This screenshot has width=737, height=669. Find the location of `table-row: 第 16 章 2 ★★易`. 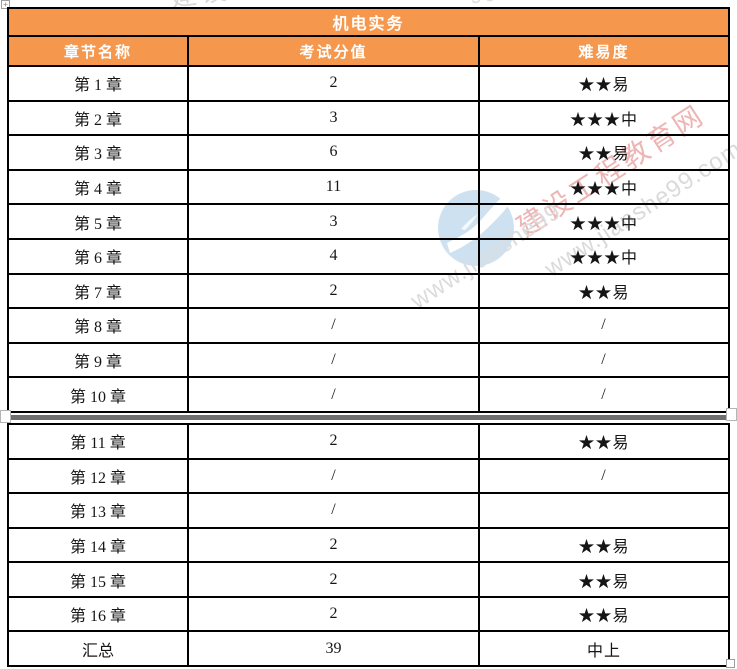

table-row: 第 16 章 2 ★★易 is located at coordinates (368, 615).